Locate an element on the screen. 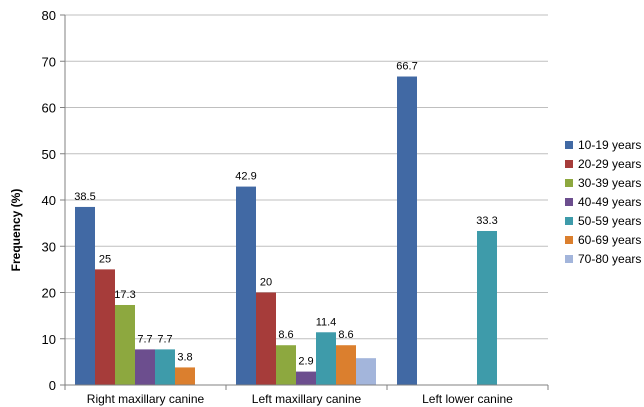 The image size is (644, 407). data-label: 38.5 is located at coordinates (84, 197).